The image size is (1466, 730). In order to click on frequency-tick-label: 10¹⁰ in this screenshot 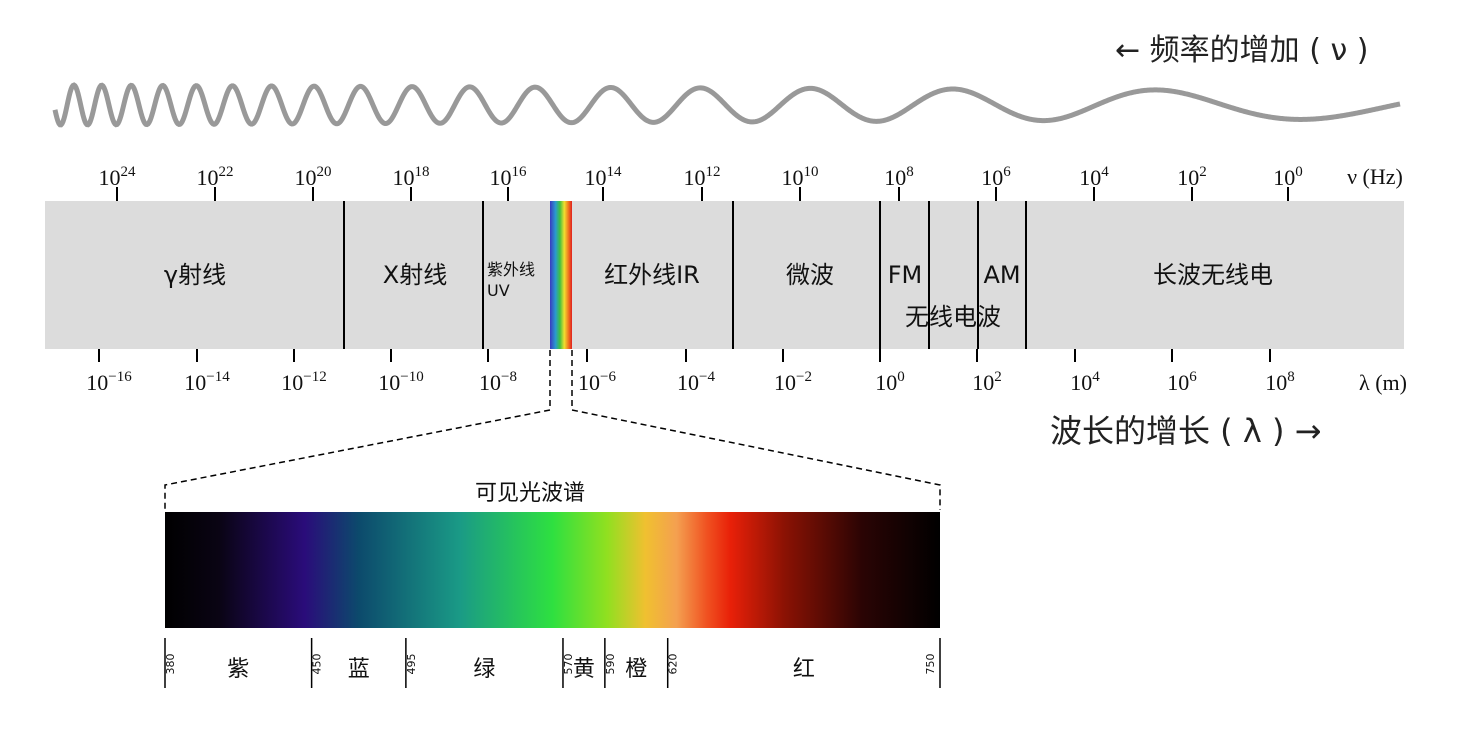, I will do `click(800, 177)`.